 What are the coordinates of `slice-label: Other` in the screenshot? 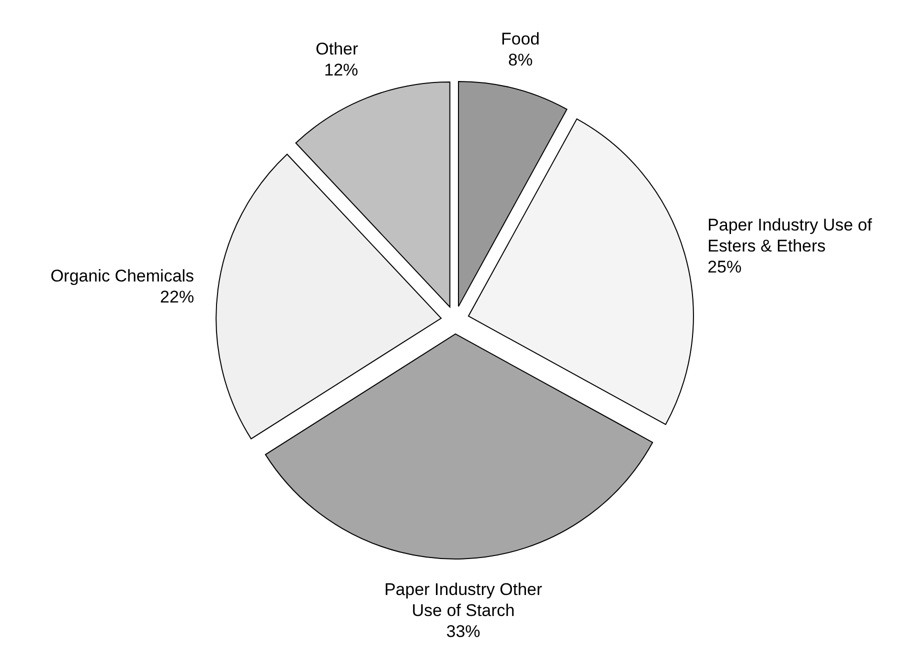 It's located at (337, 48).